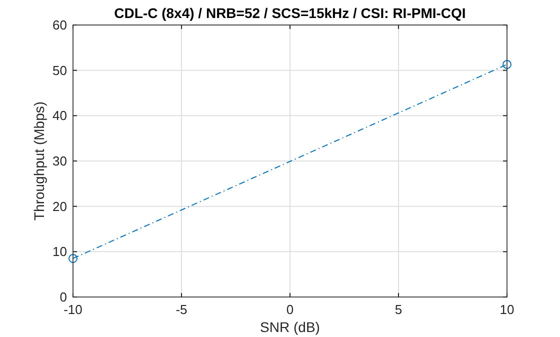  What do you see at coordinates (290, 13) in the screenshot?
I see `chart-title: CDL-C (8x4) / NRB=52 / SCS=15kHz / CSI: RI-PMI-CQI` at bounding box center [290, 13].